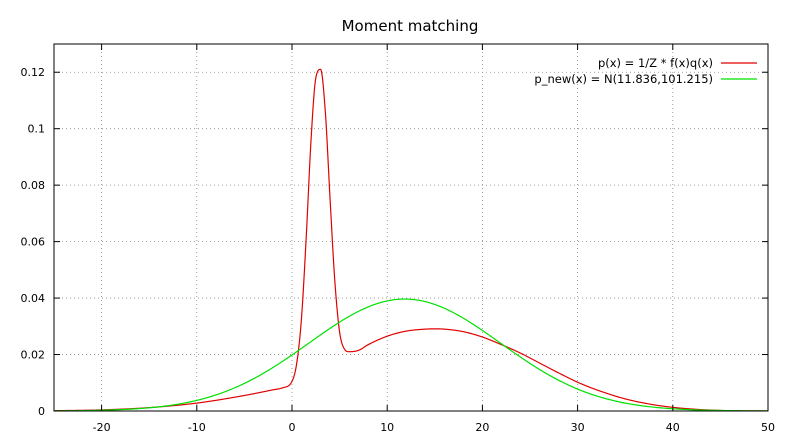  I want to click on x-tick-label: 0, so click(292, 427).